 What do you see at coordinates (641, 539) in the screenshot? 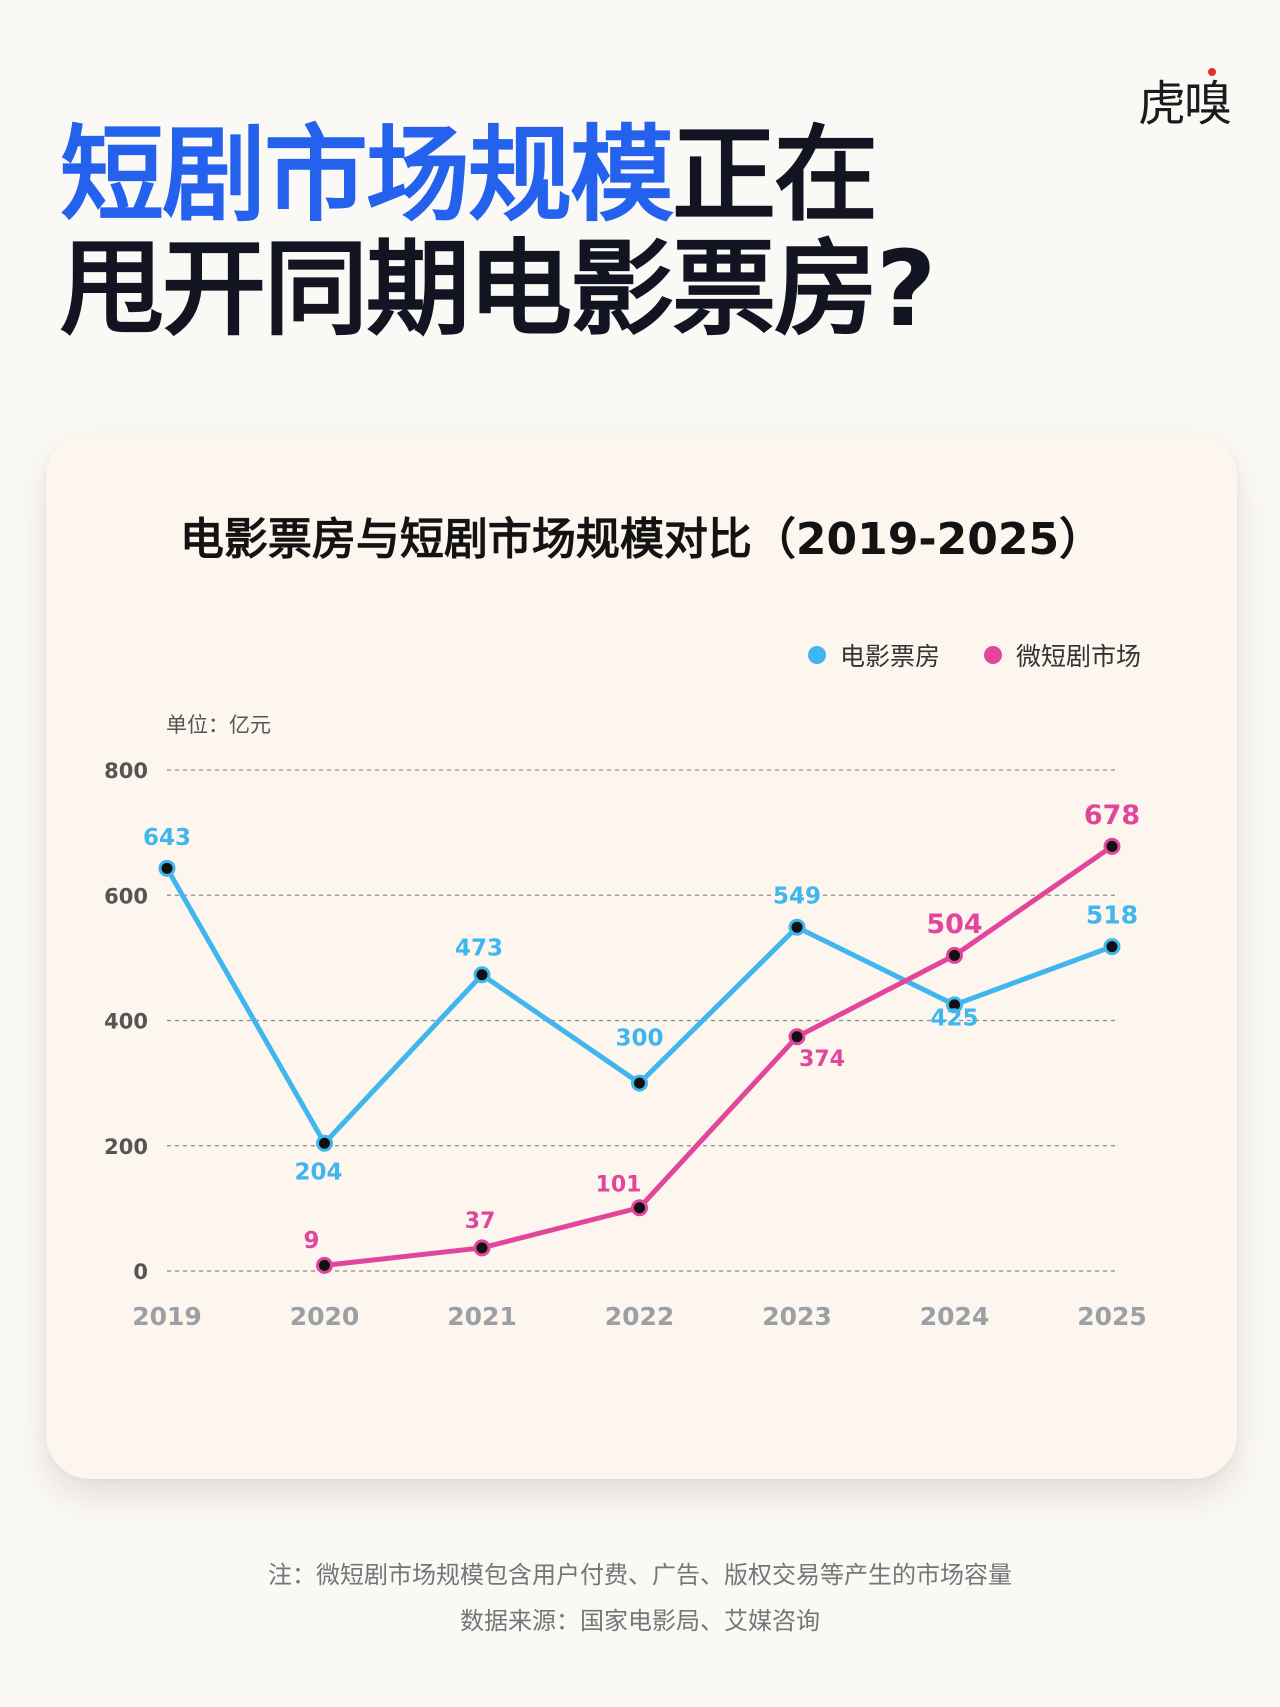
I see `chart-title: 电影票房与短剧市场规模对比（2019-2025）` at bounding box center [641, 539].